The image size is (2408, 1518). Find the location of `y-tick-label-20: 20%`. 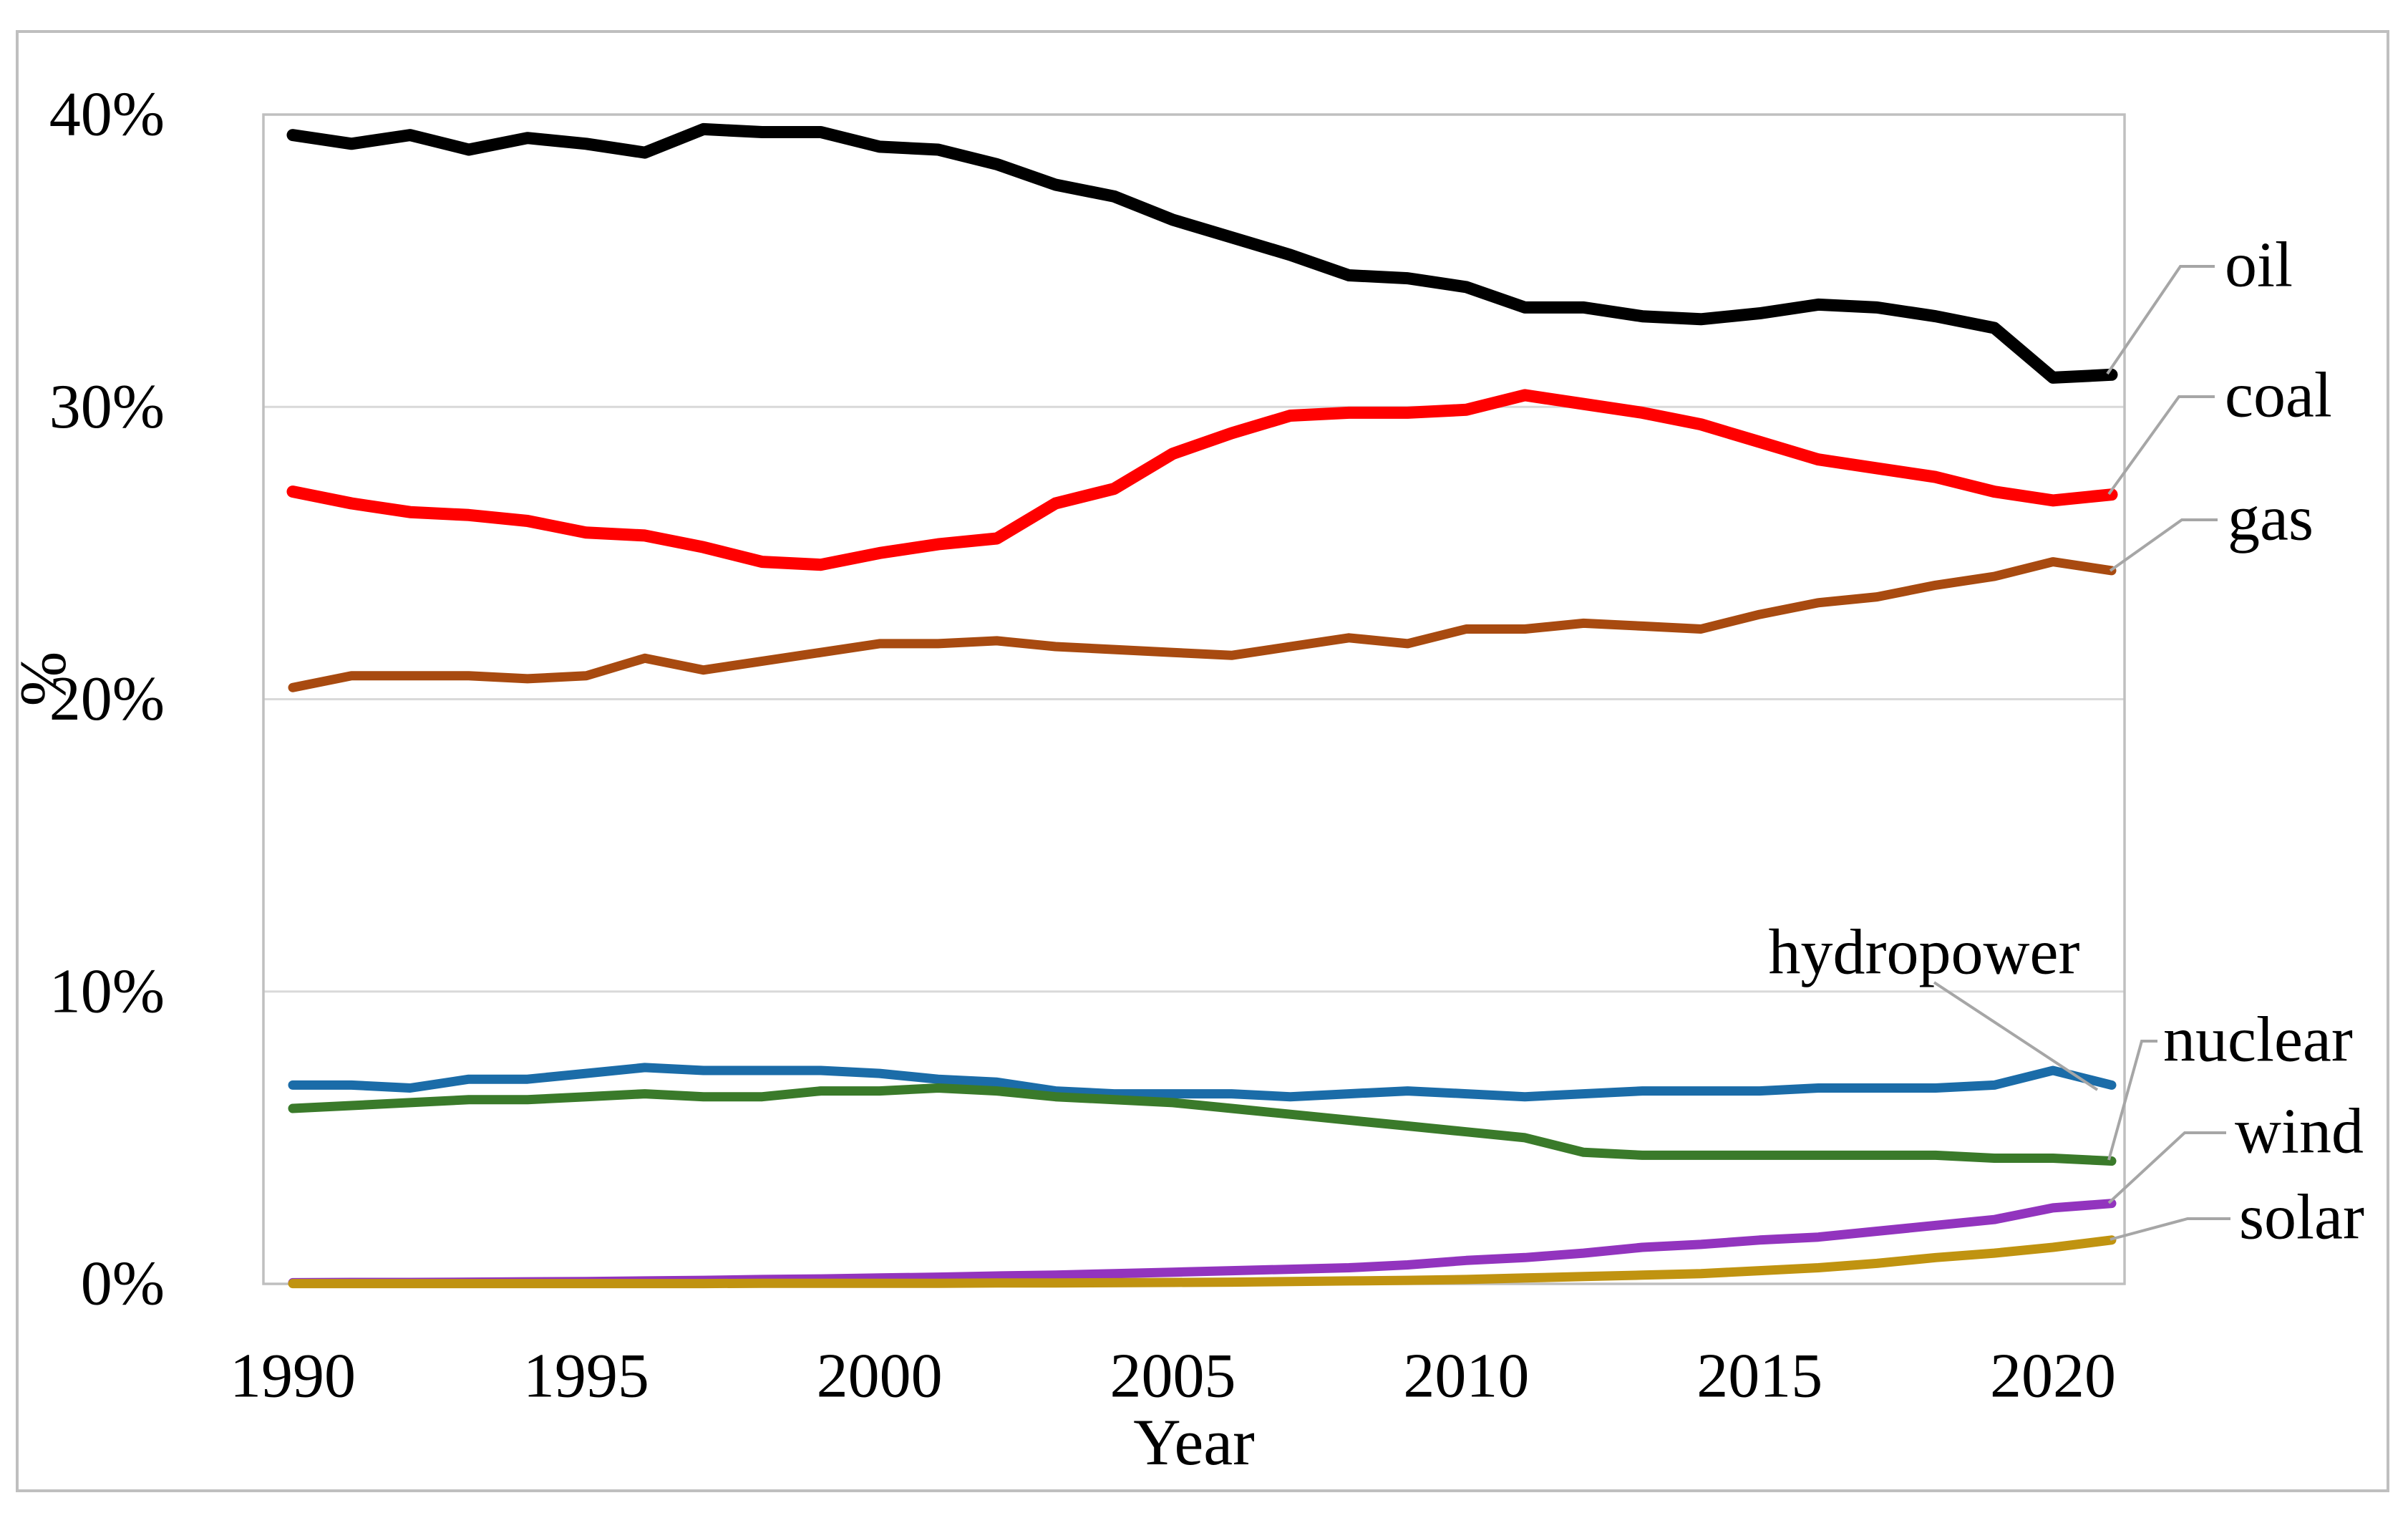

y-tick-label-20: 20% is located at coordinates (107, 699).